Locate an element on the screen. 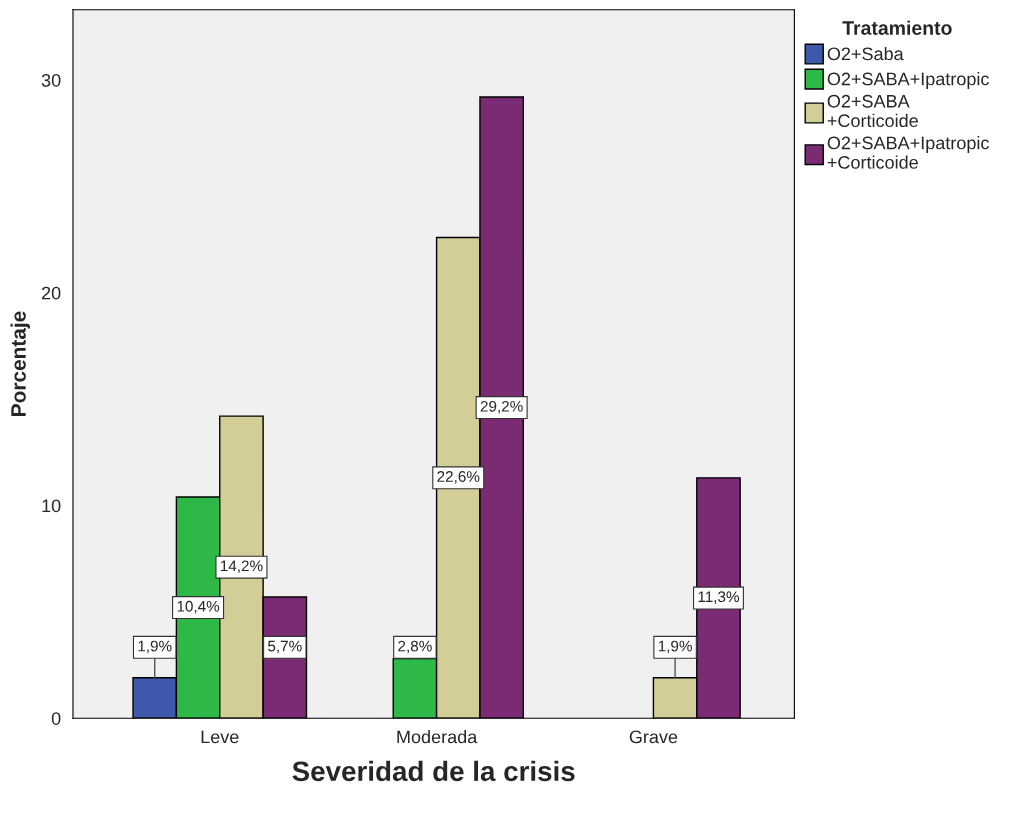 The width and height of the screenshot is (1035, 818). legend-label: O2+SABA +Corticoide is located at coordinates (872, 111).